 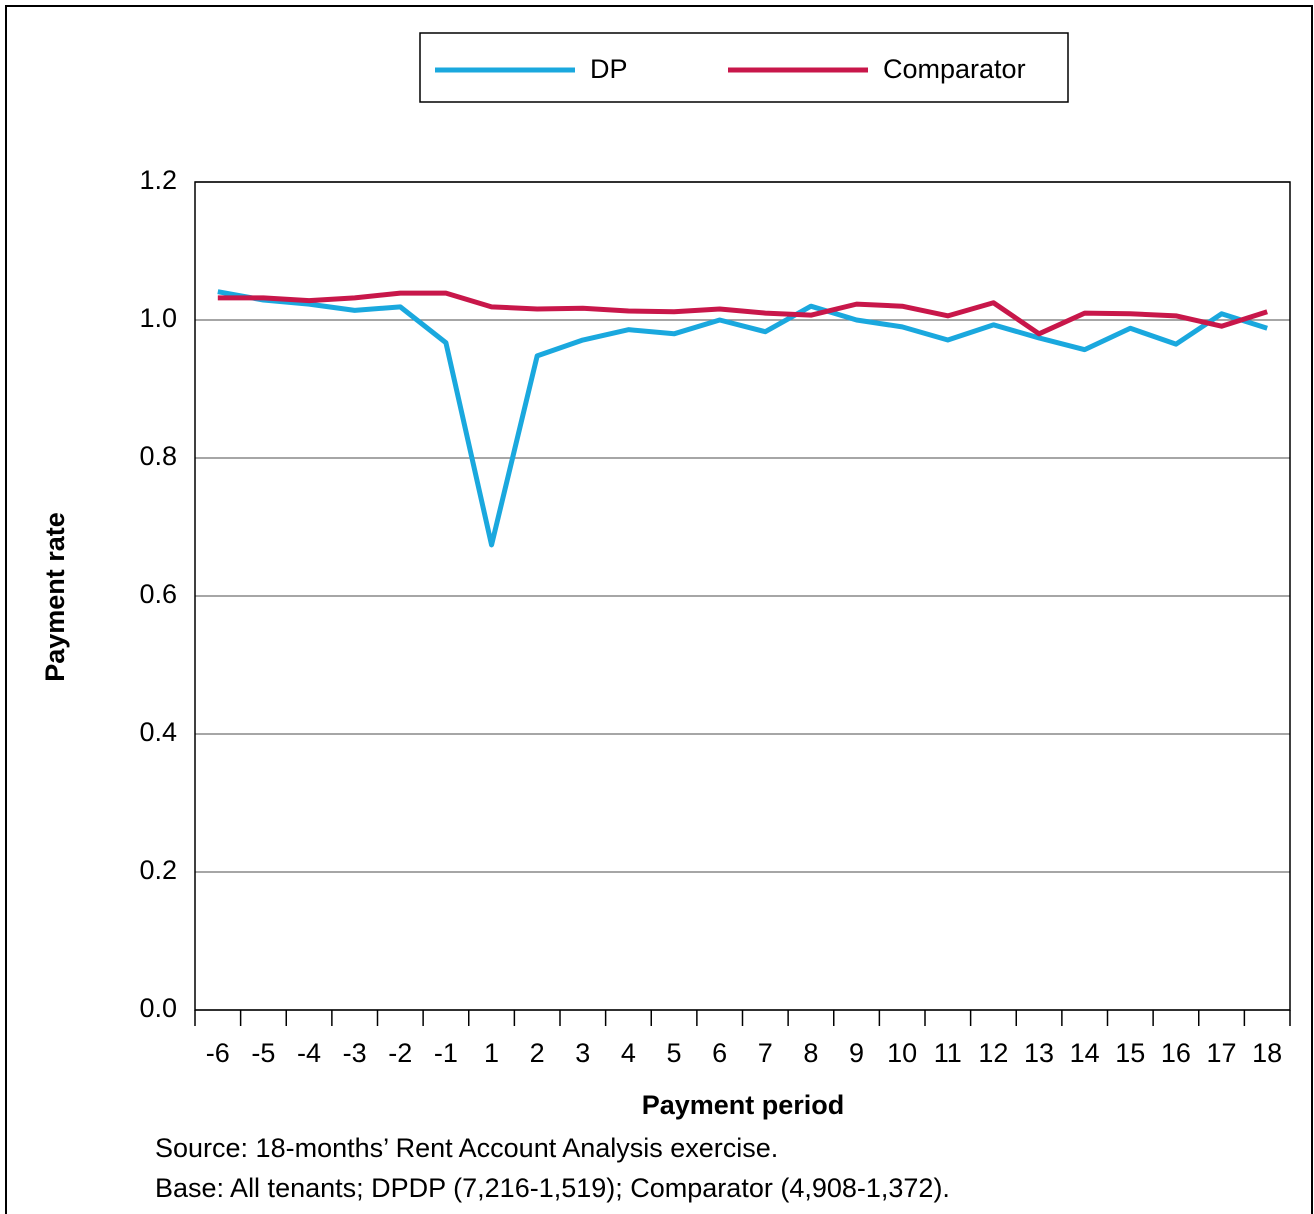 I want to click on data-line, so click(x=742, y=313).